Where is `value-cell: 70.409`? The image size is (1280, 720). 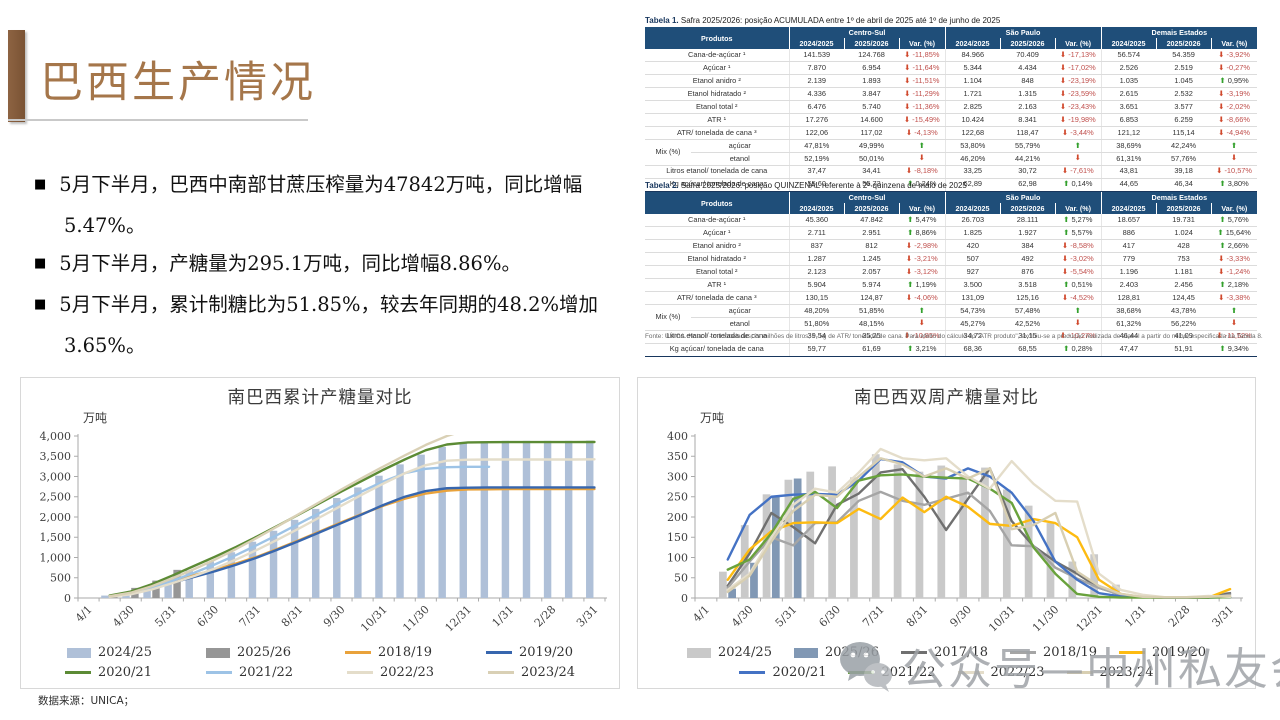 value-cell: 70.409 is located at coordinates (1028, 56).